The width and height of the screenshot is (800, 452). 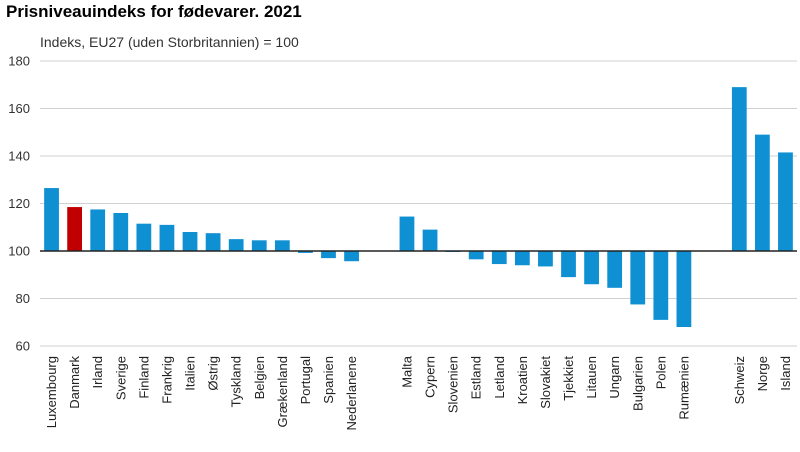 What do you see at coordinates (19, 61) in the screenshot?
I see `y-tick-label: 180` at bounding box center [19, 61].